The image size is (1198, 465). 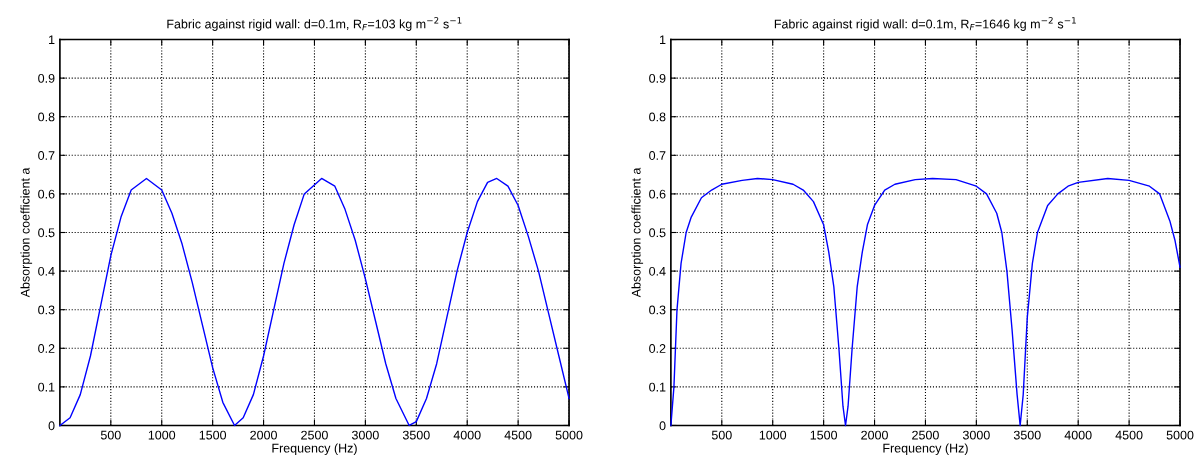 What do you see at coordinates (925, 24) in the screenshot?
I see `chart-title: Fabric against rigid wall: d=0.1m, R$_{F}$=1646 kg m$^{−2}$ s$^{−1}$` at bounding box center [925, 24].